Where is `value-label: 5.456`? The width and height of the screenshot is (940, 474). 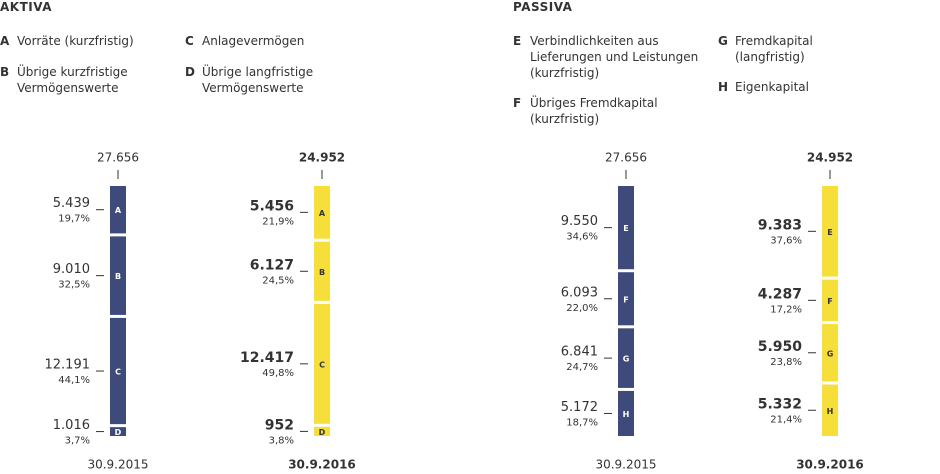 value-label: 5.456 is located at coordinates (272, 206).